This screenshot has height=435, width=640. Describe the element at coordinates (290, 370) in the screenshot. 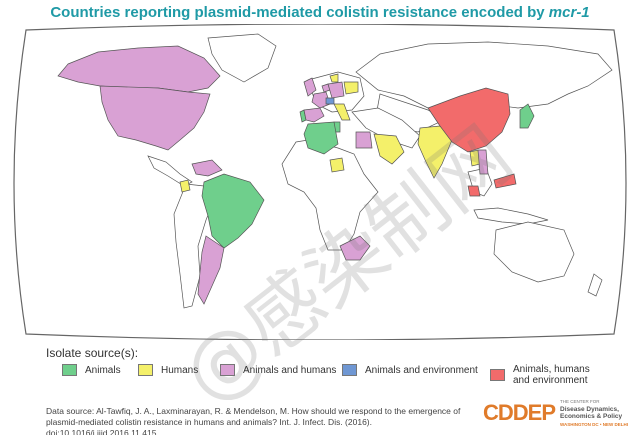

I see `legend-label-animals-humans: Animals and humans` at that location.